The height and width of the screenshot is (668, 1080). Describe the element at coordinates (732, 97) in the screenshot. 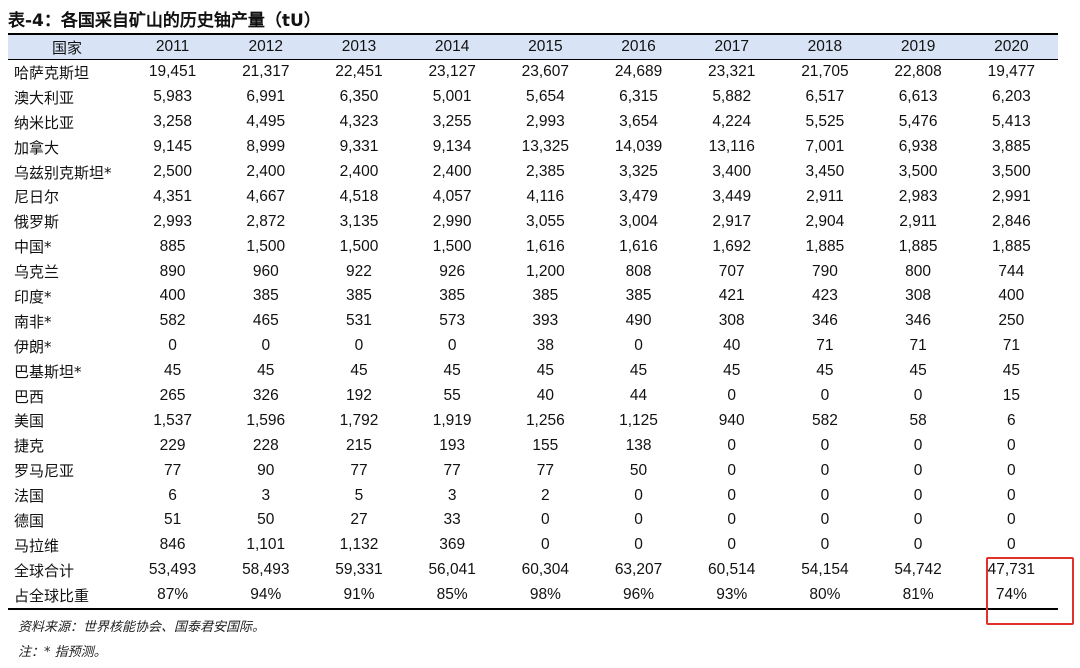

I see `row-value: 5,882` at that location.